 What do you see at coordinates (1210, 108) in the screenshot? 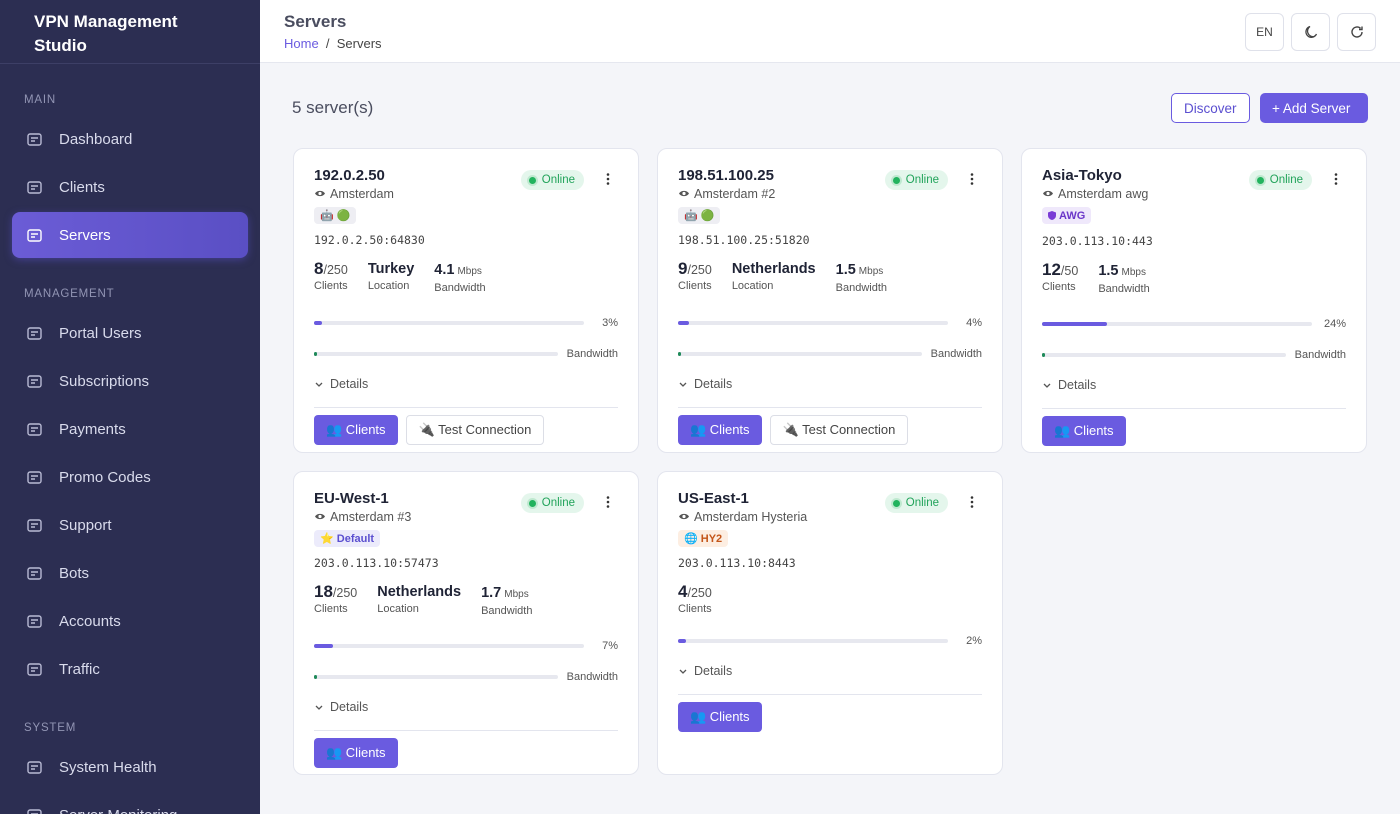
I see `discover-button: Discover` at bounding box center [1210, 108].